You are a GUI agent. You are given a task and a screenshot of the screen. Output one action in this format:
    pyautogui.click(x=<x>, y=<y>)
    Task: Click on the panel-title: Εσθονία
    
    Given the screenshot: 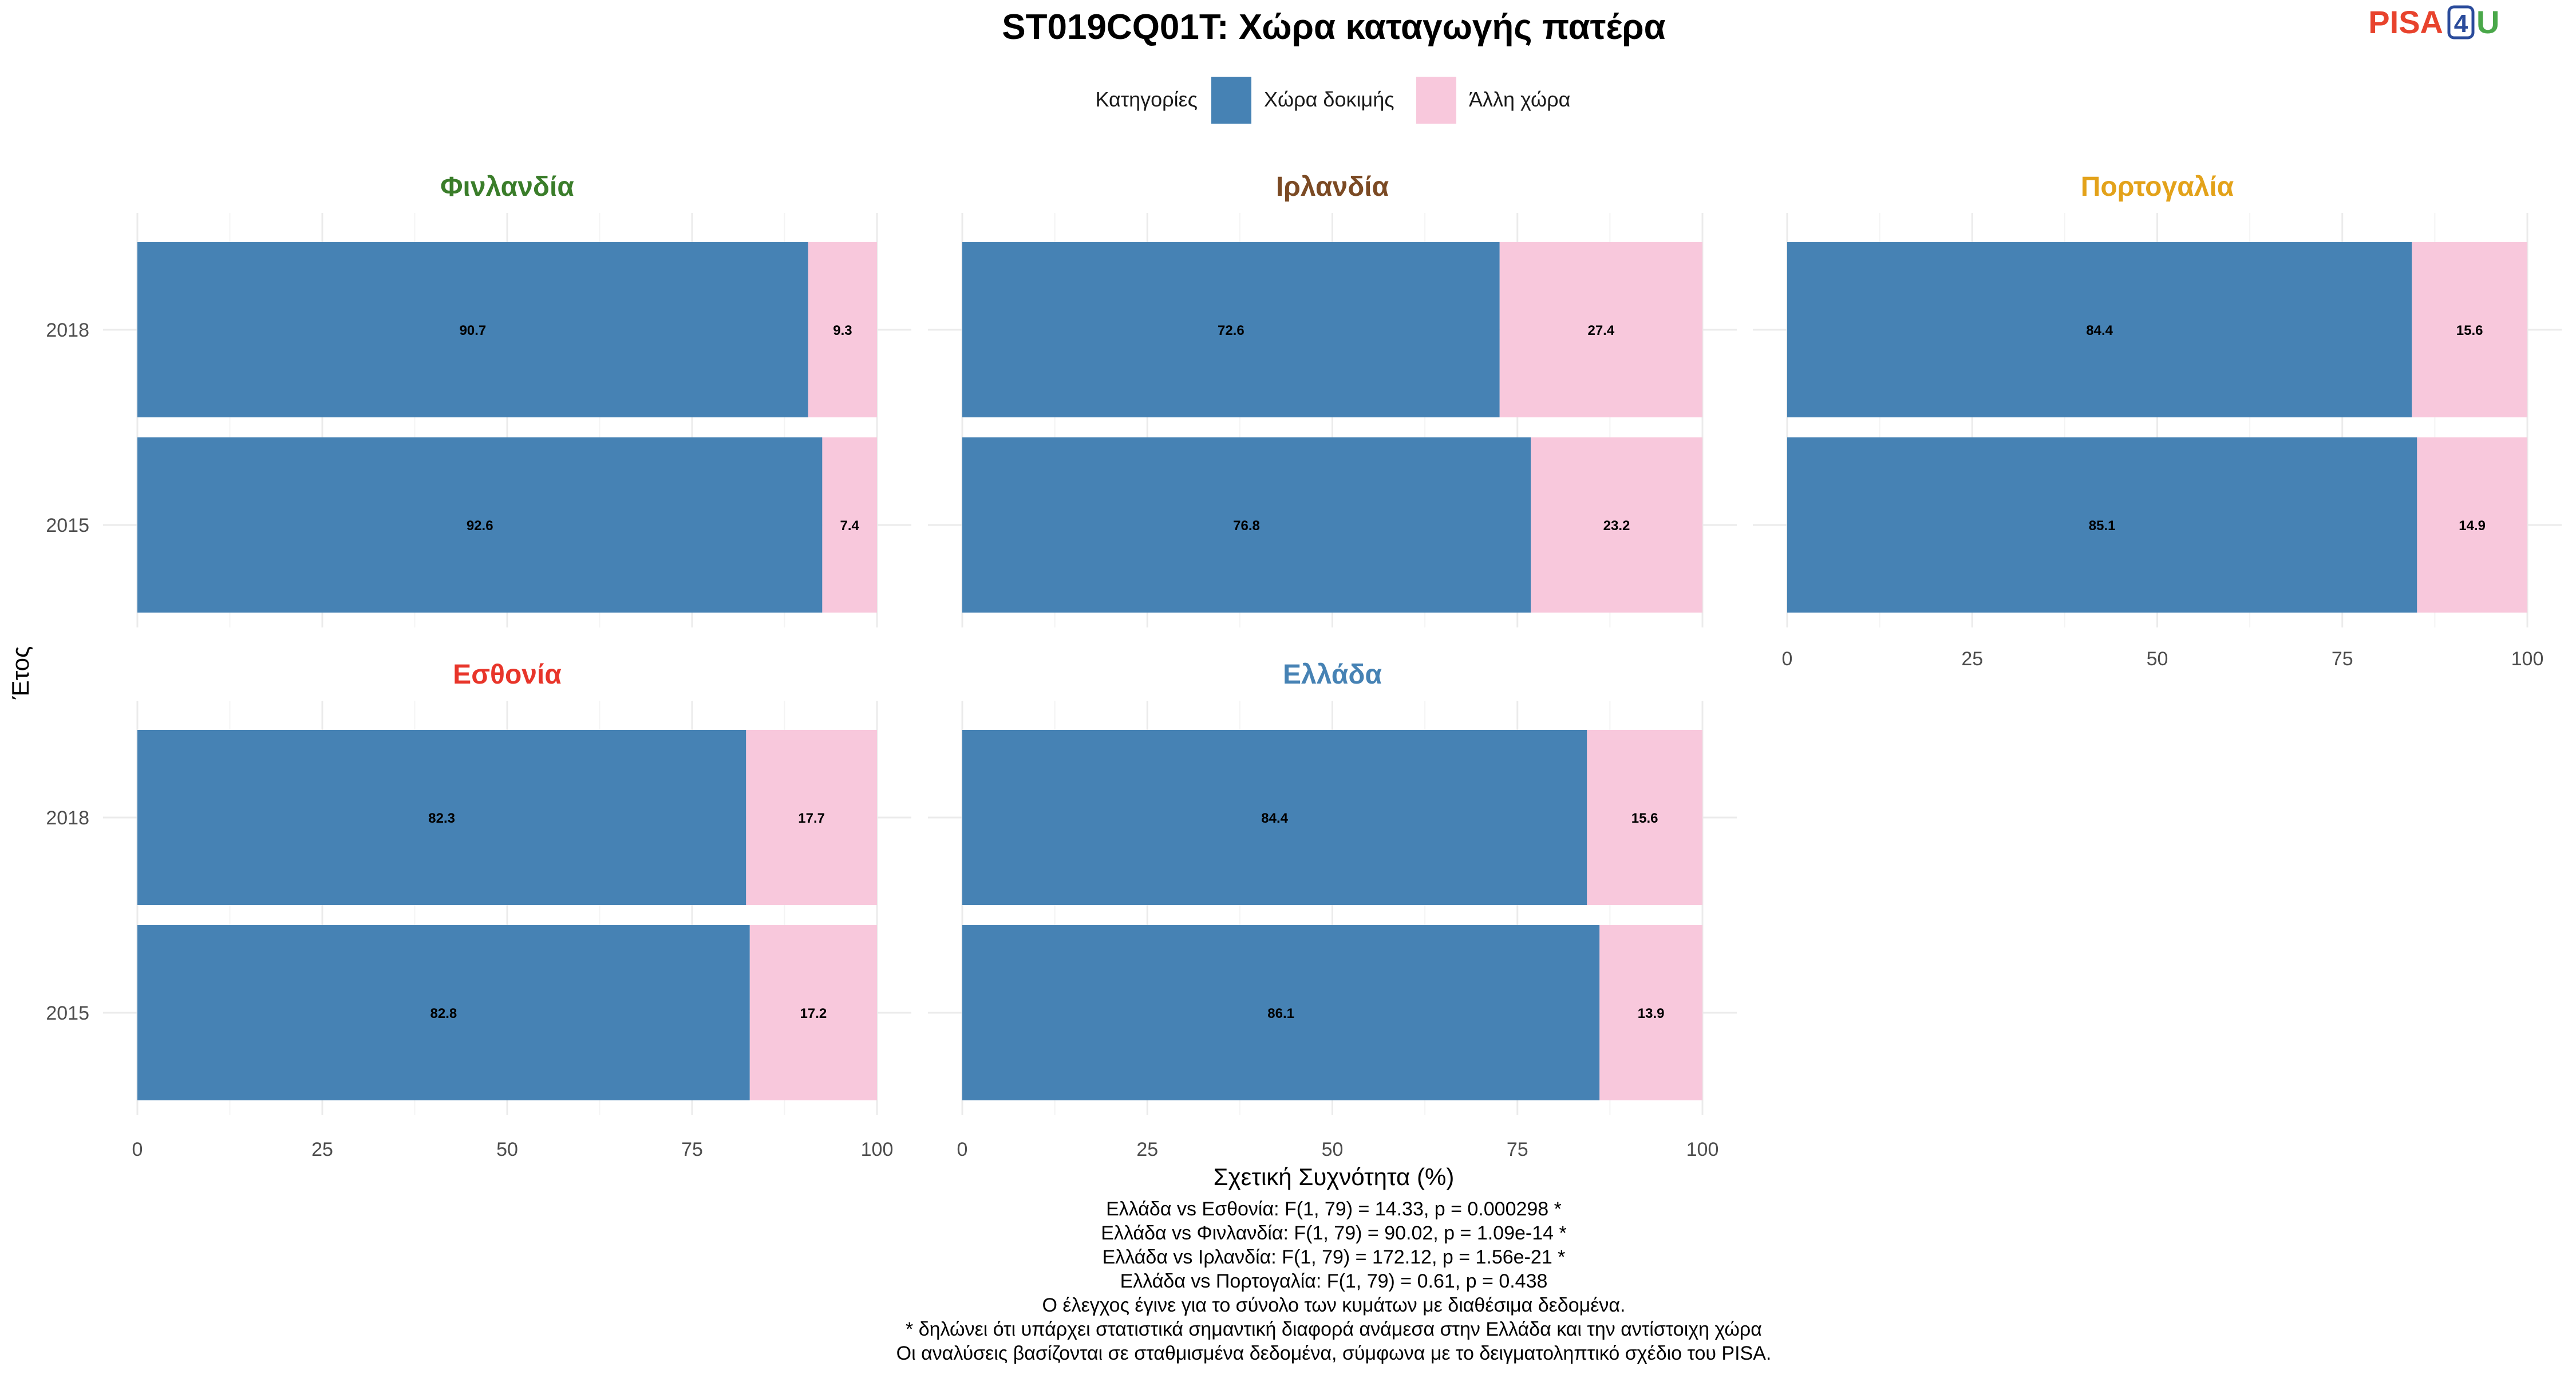 What is the action you would take?
    pyautogui.click(x=507, y=675)
    